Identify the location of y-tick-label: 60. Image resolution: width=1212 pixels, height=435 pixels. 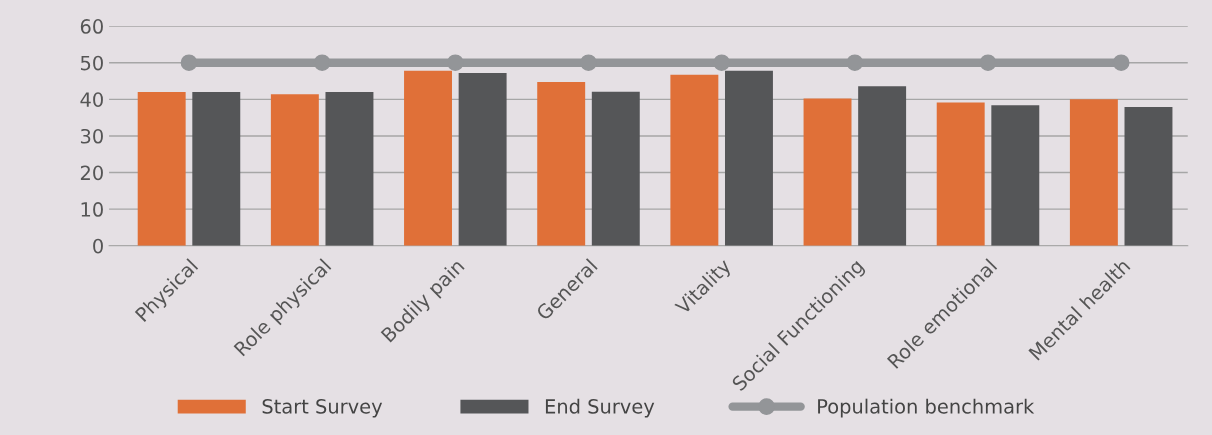
(91, 26).